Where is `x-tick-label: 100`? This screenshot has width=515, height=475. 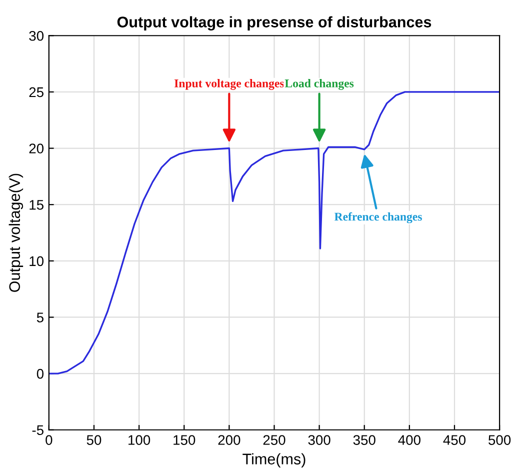 x-tick-label: 100 is located at coordinates (139, 440).